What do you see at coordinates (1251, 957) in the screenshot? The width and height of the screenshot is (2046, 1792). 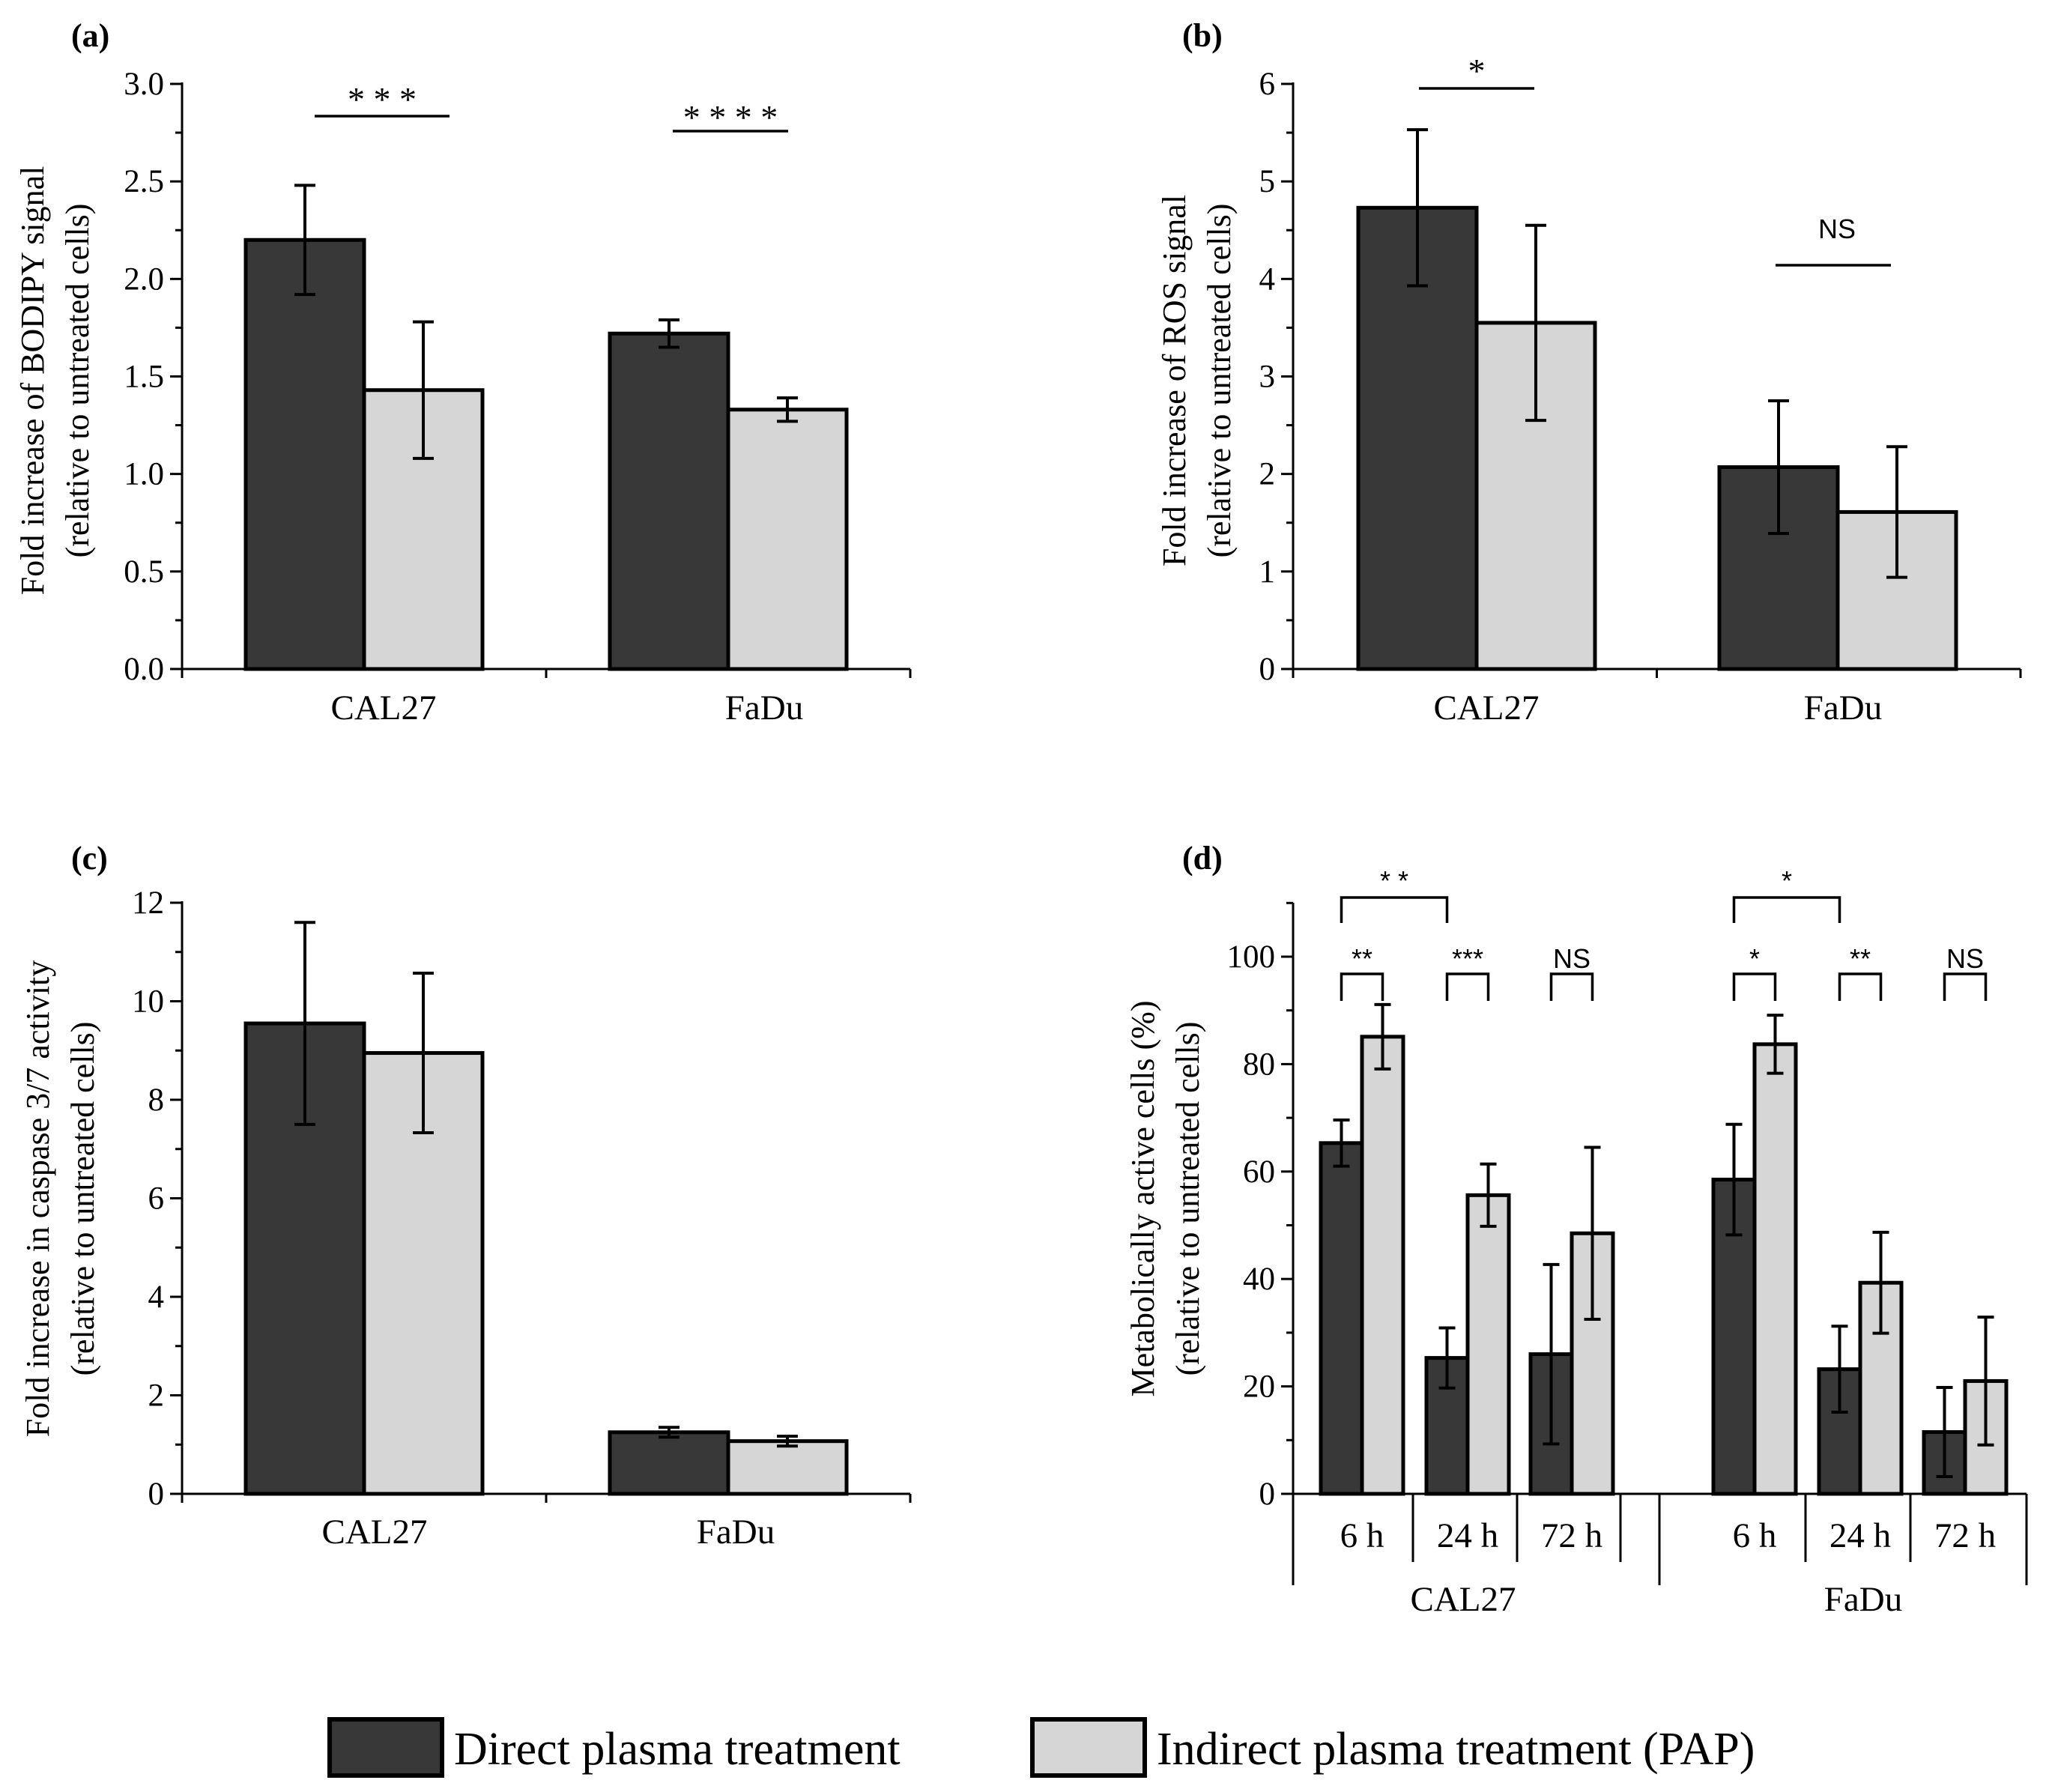 I see `y-tick-label: 100` at bounding box center [1251, 957].